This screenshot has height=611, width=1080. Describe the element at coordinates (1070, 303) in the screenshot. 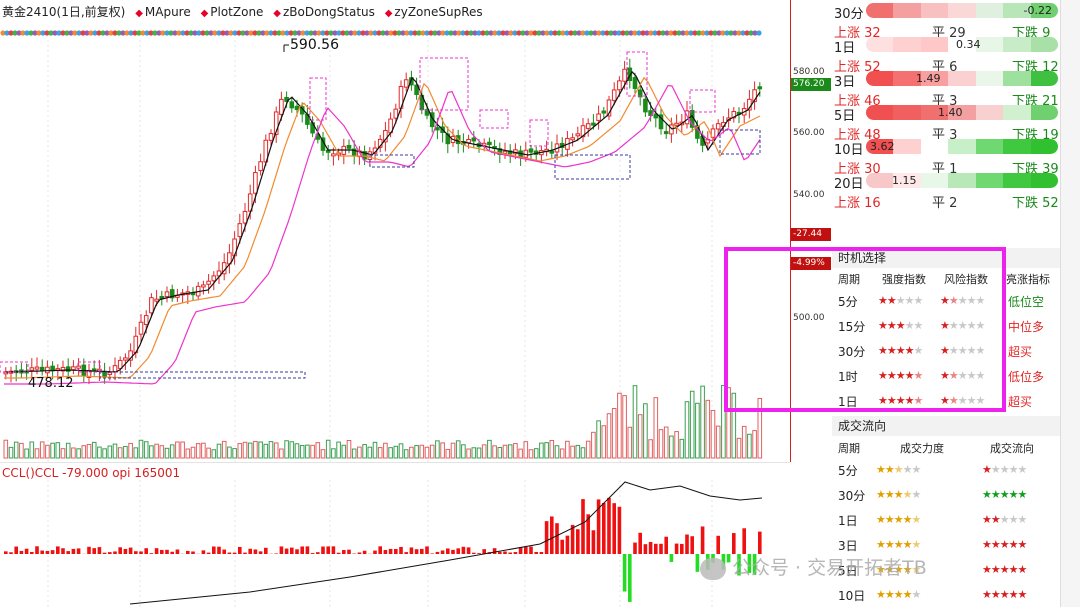

I see `right-scrollbar` at that location.